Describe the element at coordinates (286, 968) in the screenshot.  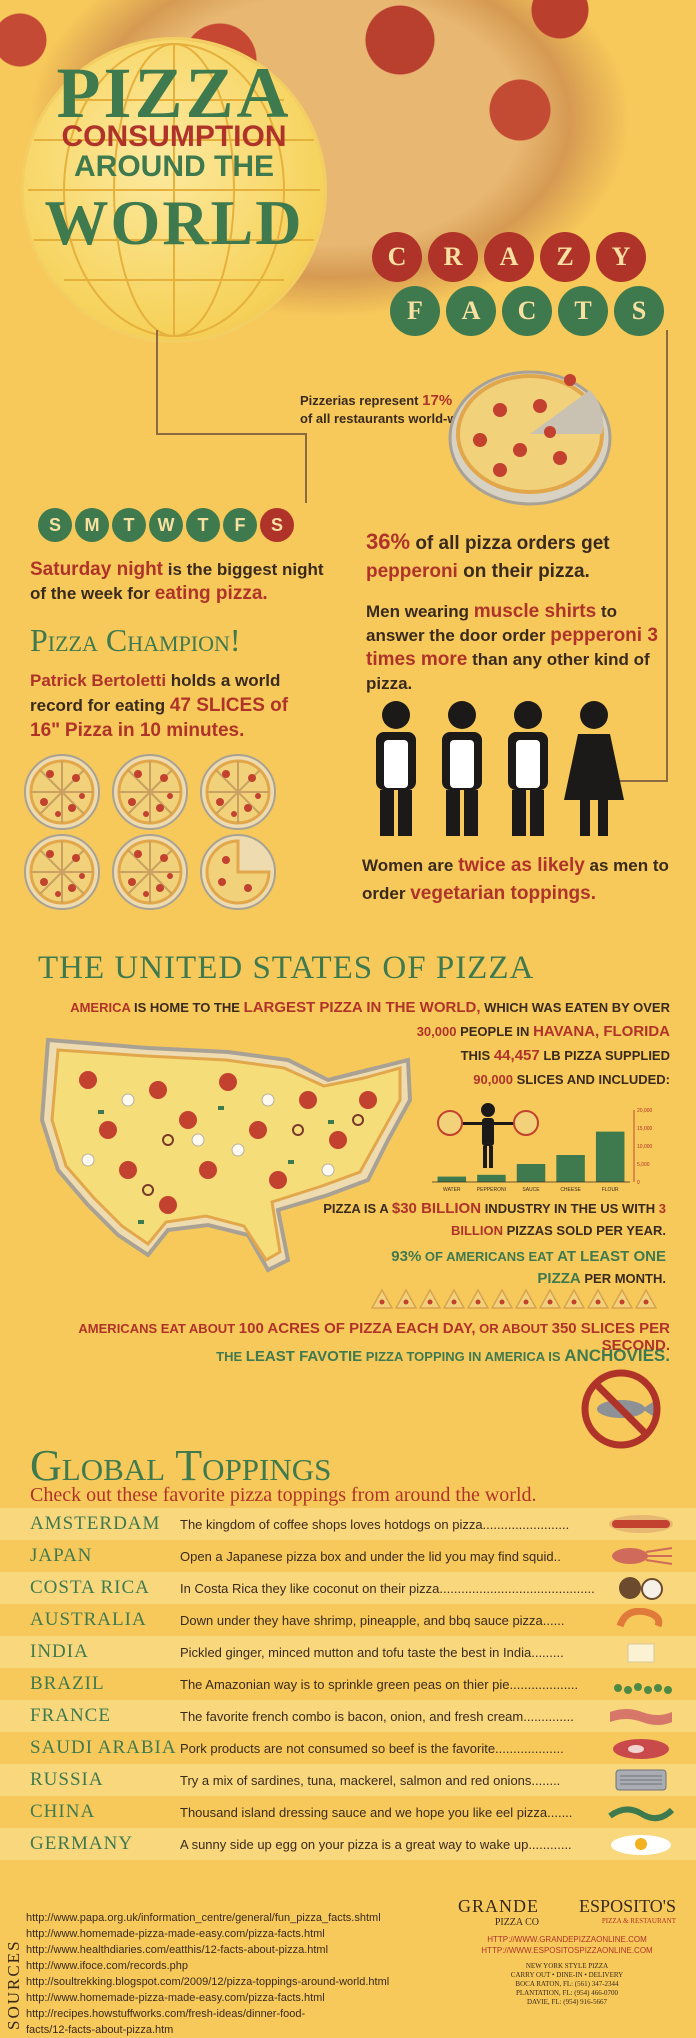
I see `usa-title: THE UNITED STATES OF PIZZA` at that location.